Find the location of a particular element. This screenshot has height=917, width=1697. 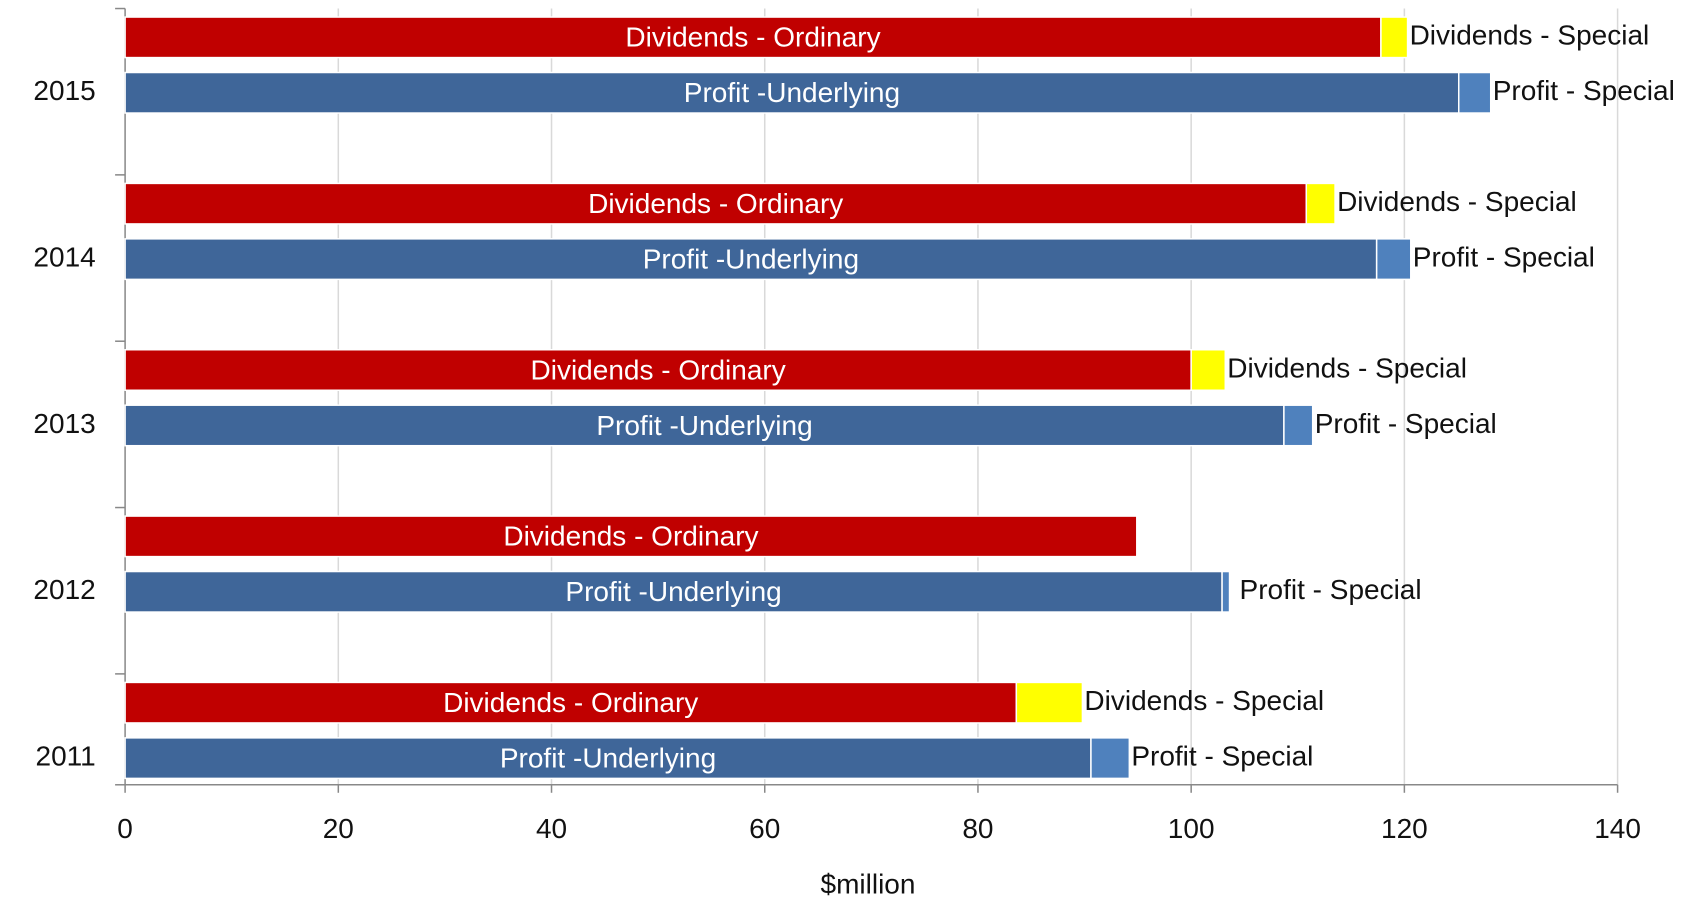

y-tick-label: 2012 is located at coordinates (64, 589).